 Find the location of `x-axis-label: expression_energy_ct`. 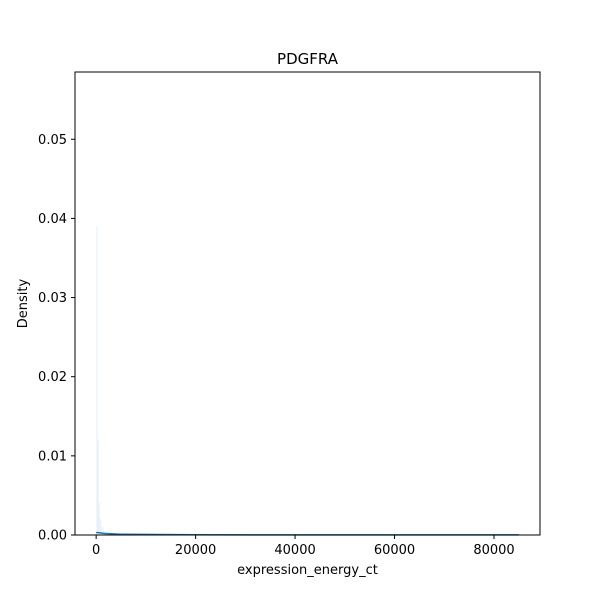

x-axis-label: expression_energy_ct is located at coordinates (307, 570).